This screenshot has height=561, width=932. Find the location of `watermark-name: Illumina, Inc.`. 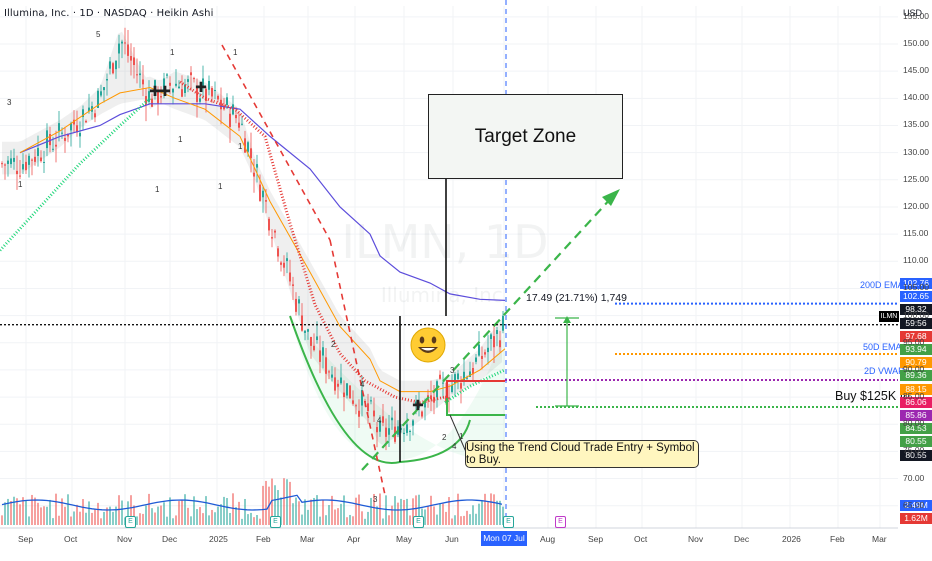

watermark-name: Illumina, Inc. is located at coordinates (445, 295).